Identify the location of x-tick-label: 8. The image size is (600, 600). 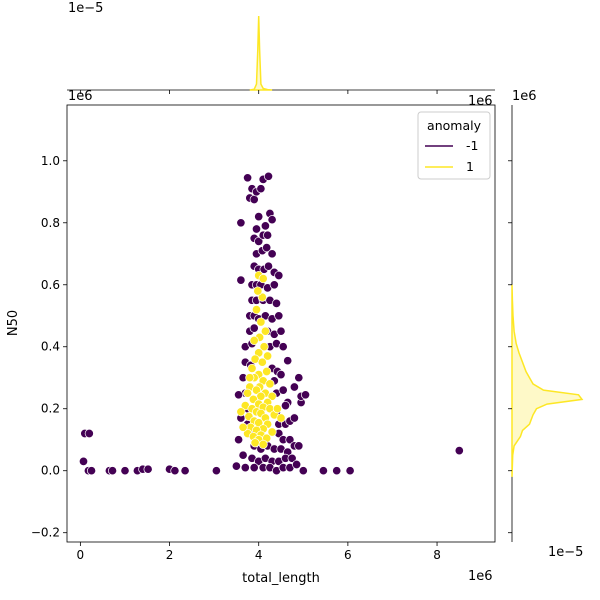
(437, 555).